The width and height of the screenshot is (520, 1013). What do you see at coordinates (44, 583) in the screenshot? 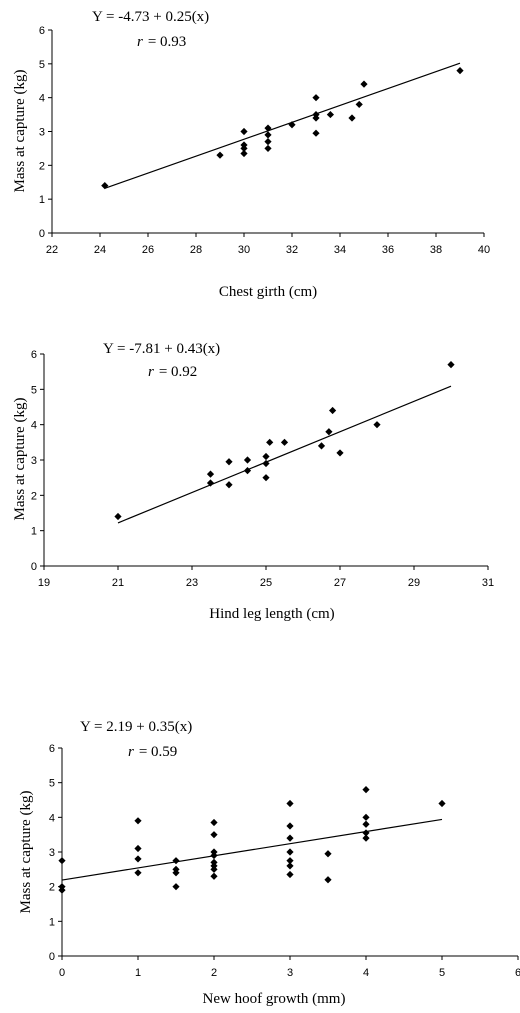
I see `x-tick-label: 19` at bounding box center [44, 583].